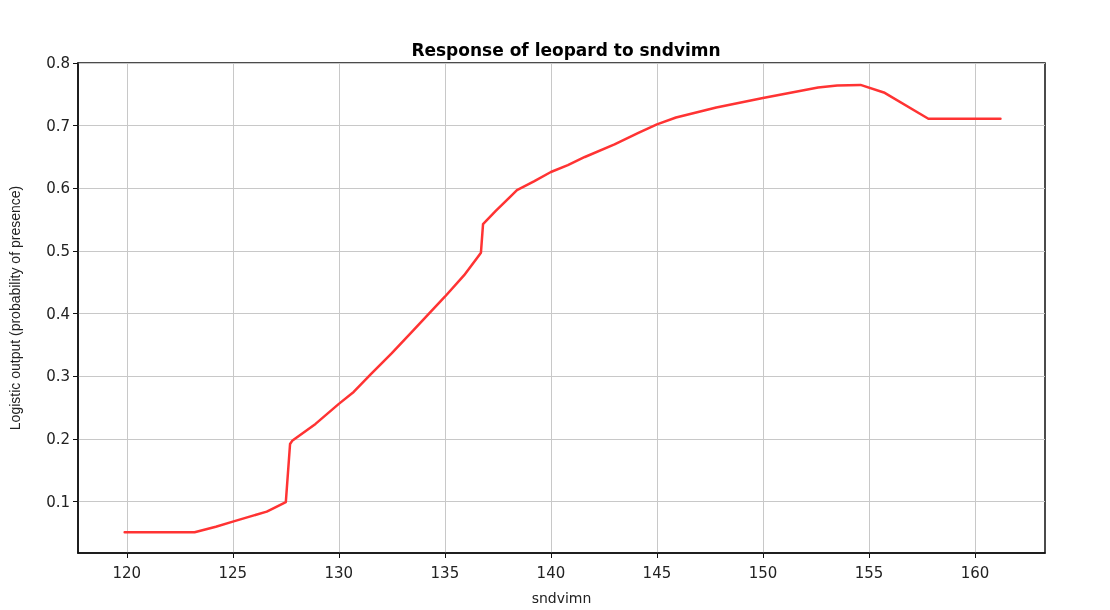  I want to click on x-tick-label: 150, so click(763, 572).